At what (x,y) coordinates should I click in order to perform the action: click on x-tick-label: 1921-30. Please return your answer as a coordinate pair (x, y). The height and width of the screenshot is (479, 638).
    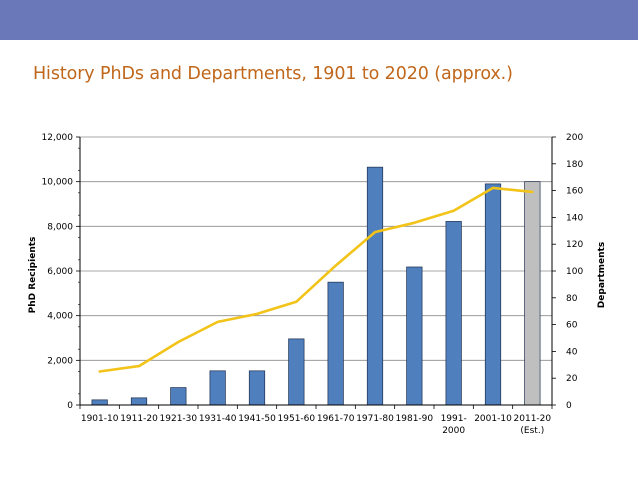
    Looking at the image, I should click on (179, 419).